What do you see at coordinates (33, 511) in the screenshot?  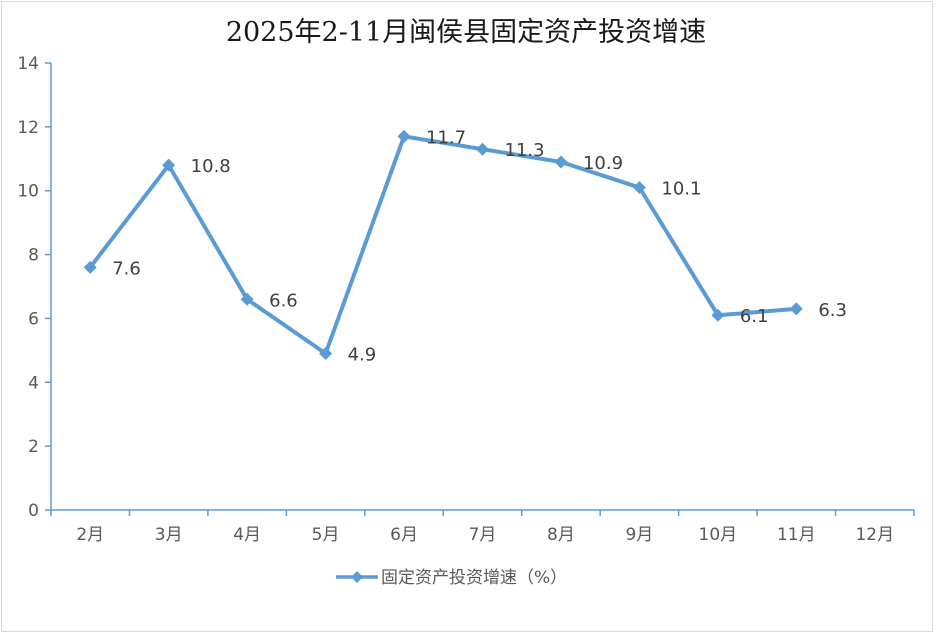 I see `y-tick-label: 0` at bounding box center [33, 511].